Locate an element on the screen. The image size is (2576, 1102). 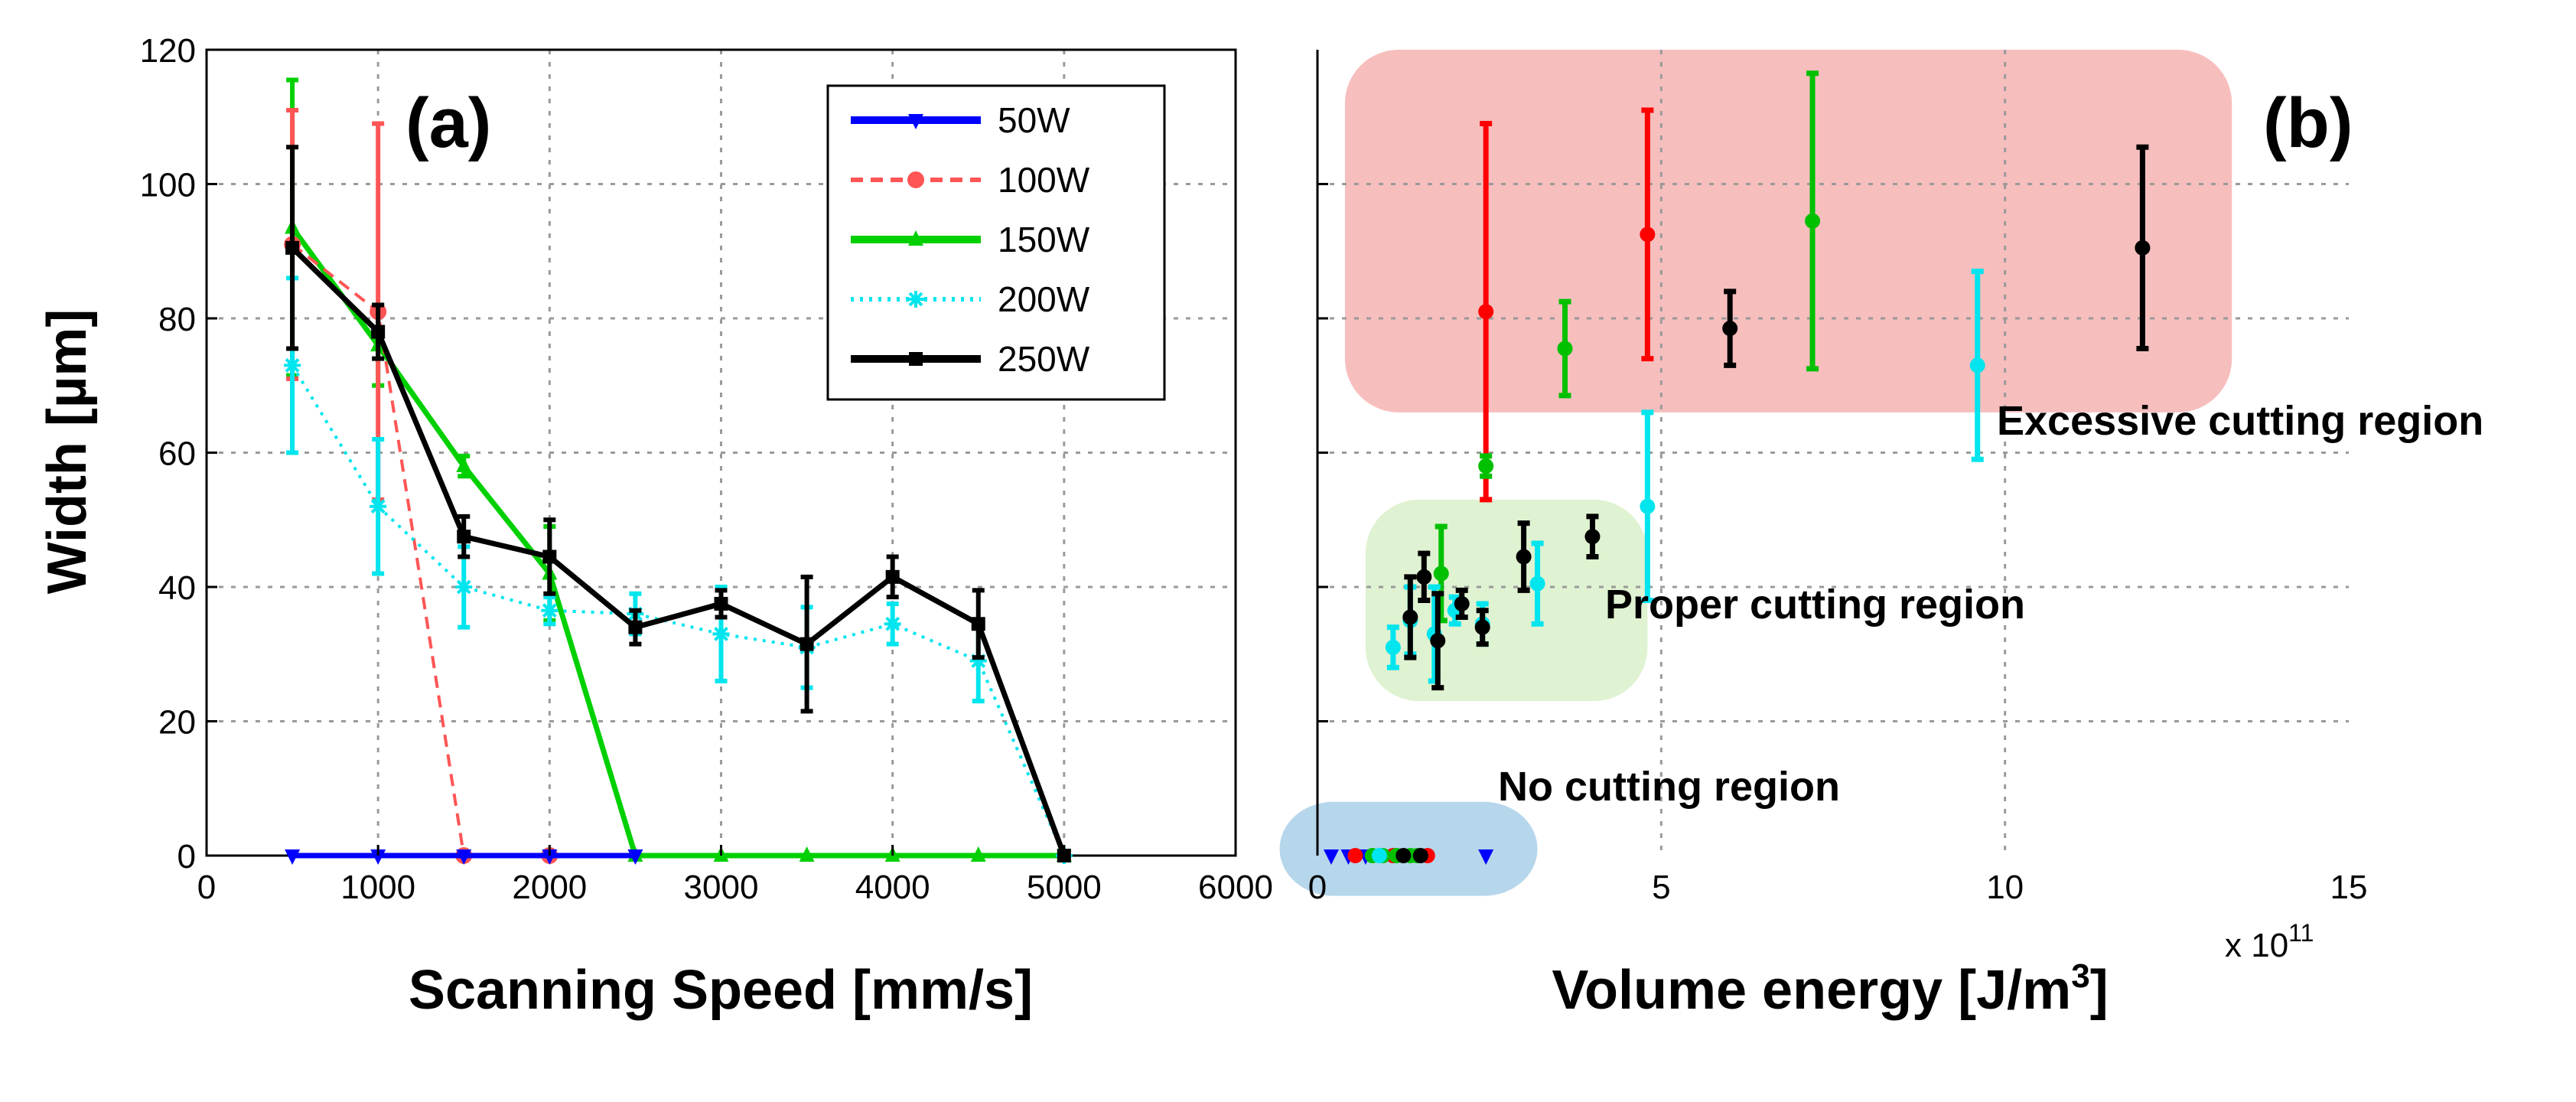
panel-a-x-tick-label: 3000 is located at coordinates (722, 887).